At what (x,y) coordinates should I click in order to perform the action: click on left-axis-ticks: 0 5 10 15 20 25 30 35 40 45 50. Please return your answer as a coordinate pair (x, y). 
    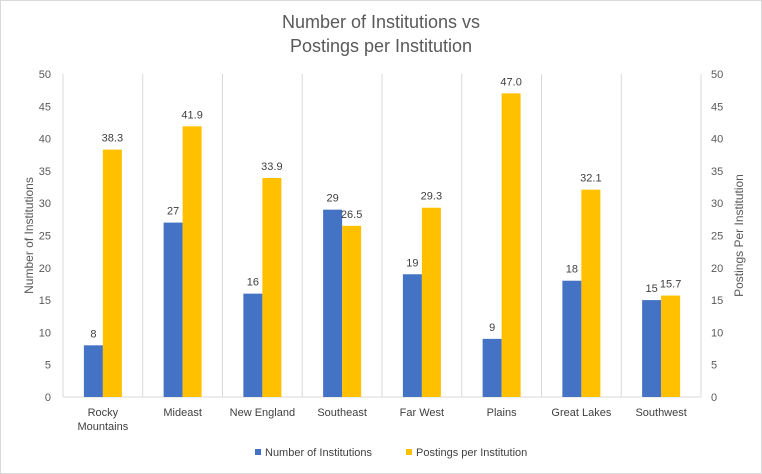
    Looking at the image, I should click on (45, 236).